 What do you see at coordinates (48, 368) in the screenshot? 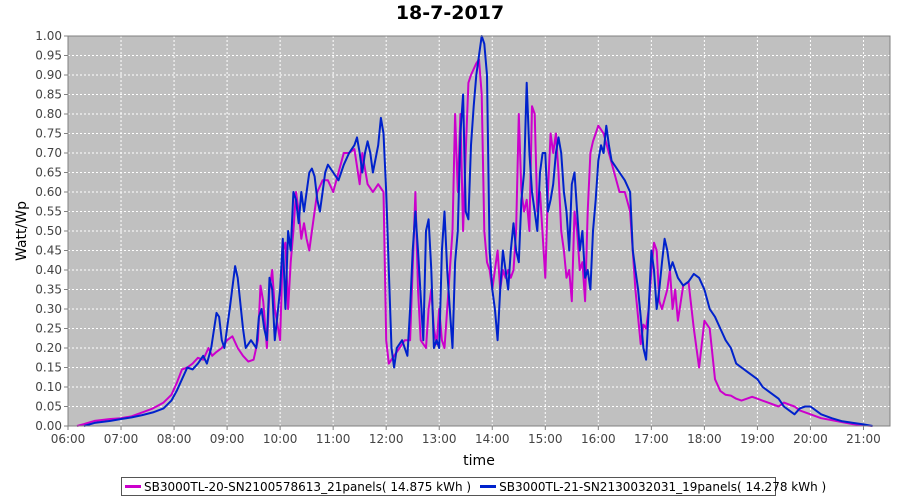
I see `y-tick-label: 0.15` at bounding box center [48, 368].